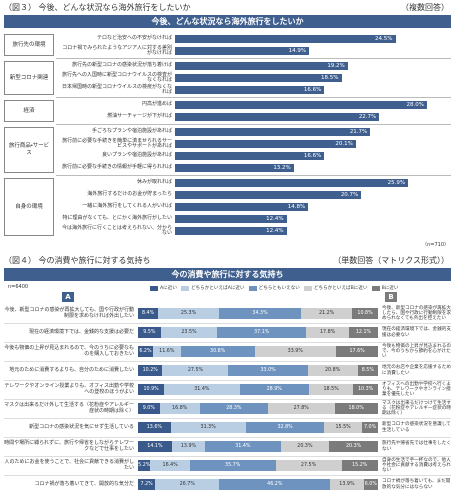 The image size is (455, 500). I want to click on segment-label: 26.7%, so click(187, 484).